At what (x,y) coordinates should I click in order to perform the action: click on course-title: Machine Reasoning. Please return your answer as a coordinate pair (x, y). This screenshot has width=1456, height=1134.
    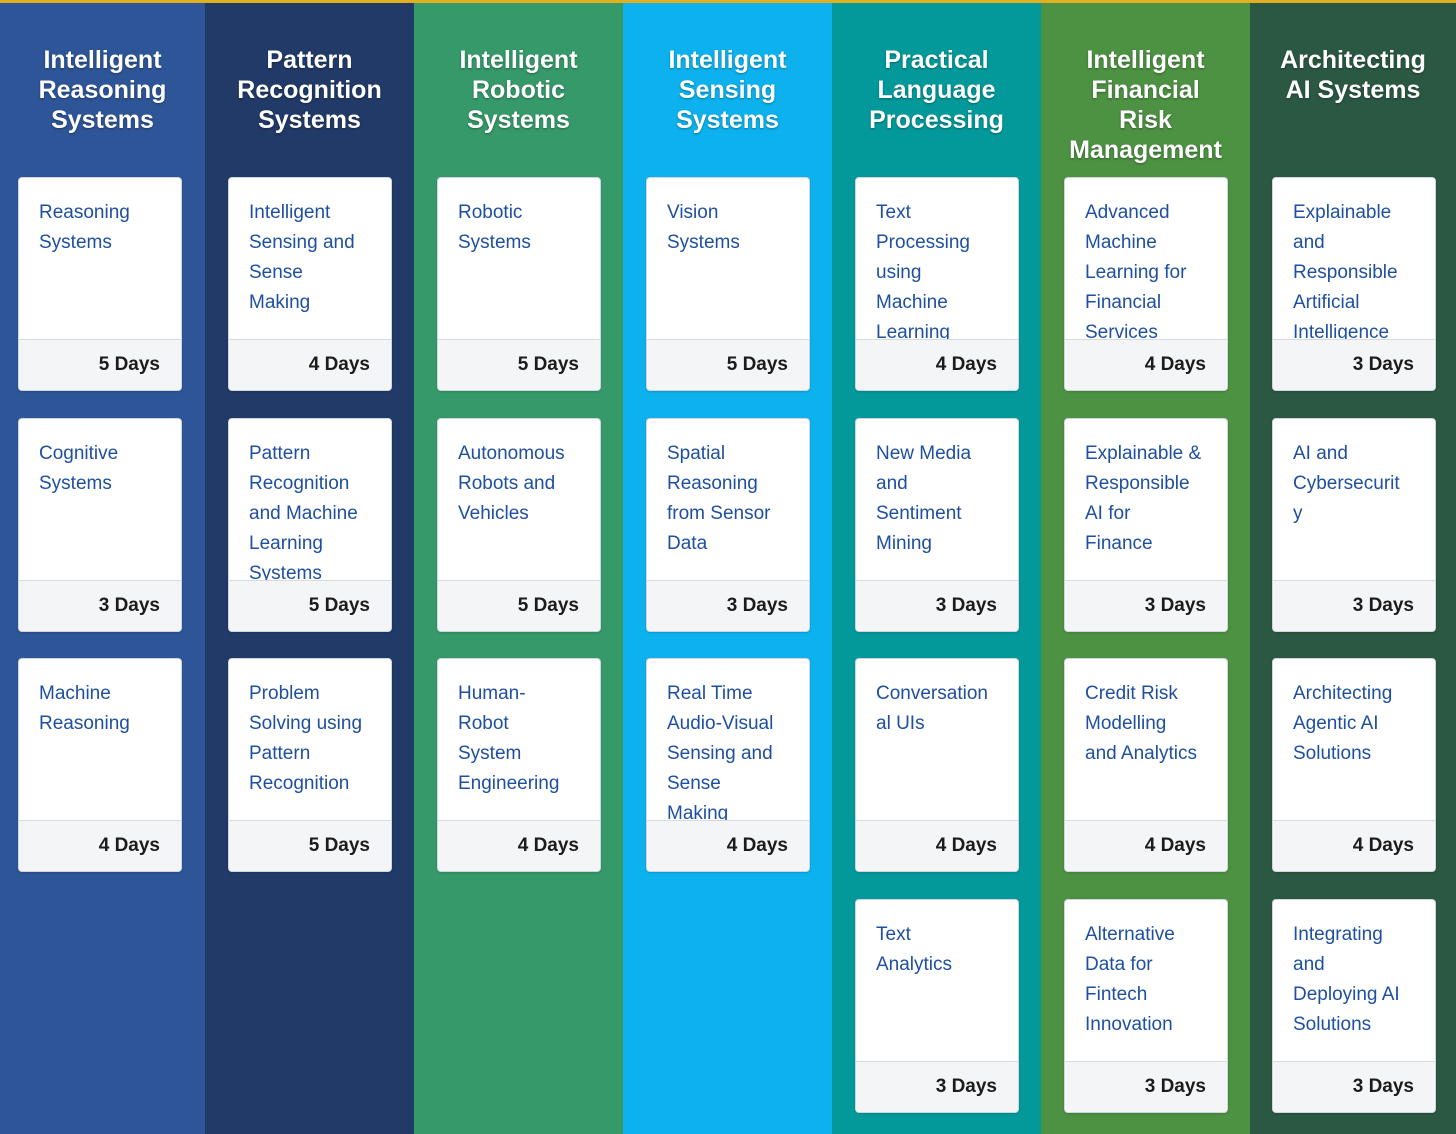
    Looking at the image, I should click on (84, 708).